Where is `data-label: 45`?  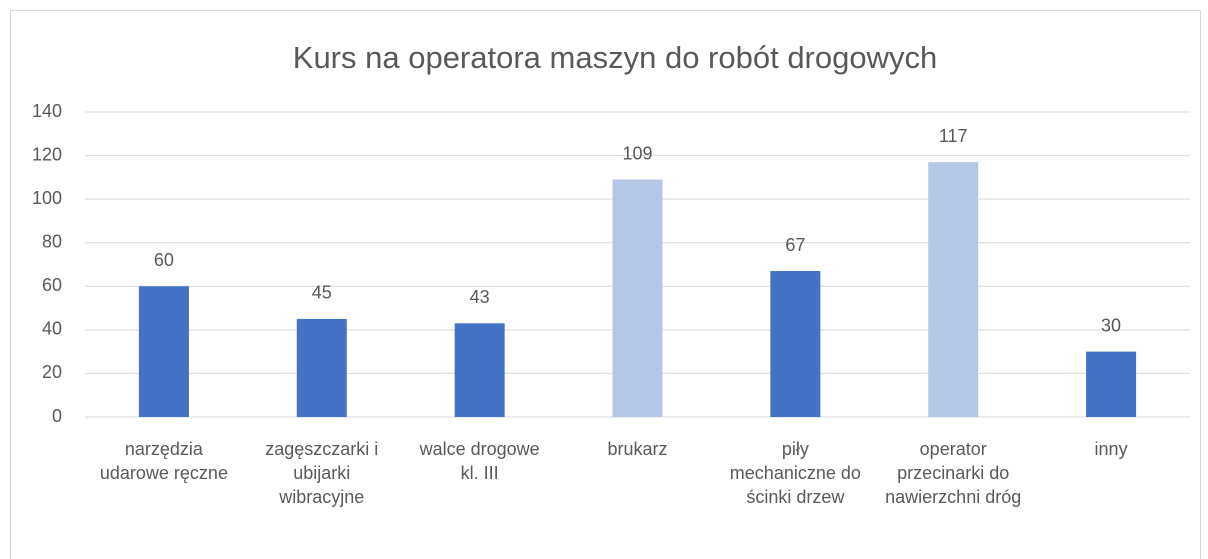 data-label: 45 is located at coordinates (322, 293).